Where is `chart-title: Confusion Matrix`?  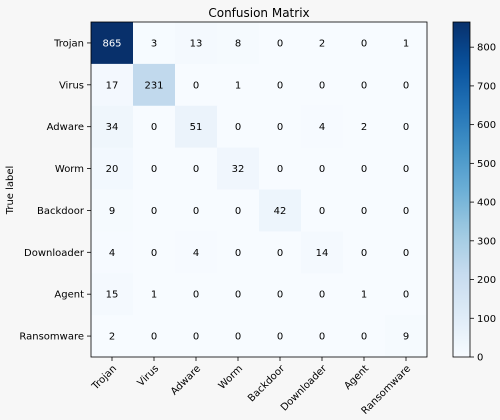 chart-title: Confusion Matrix is located at coordinates (258, 13).